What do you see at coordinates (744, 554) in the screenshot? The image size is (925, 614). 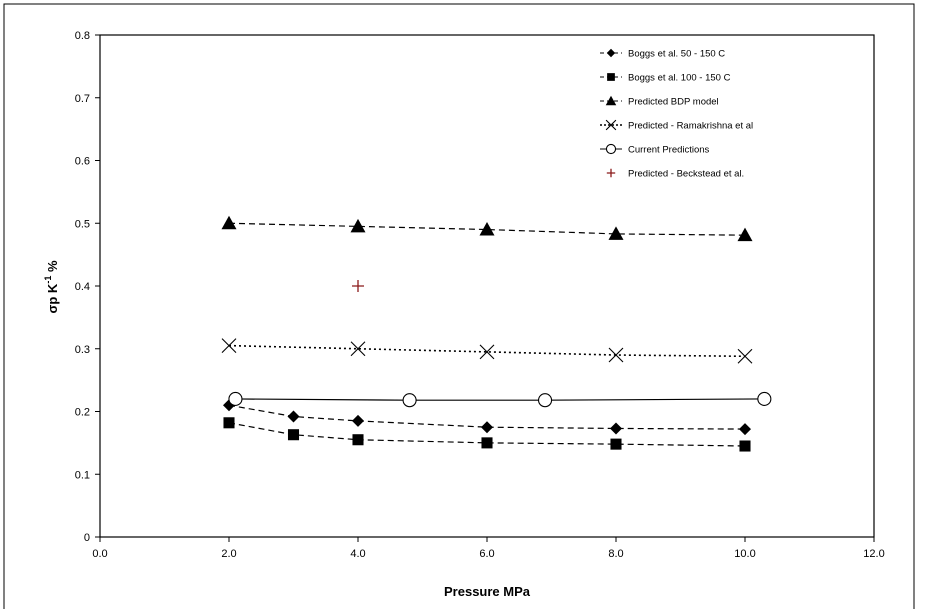 I see `x-tick-label: 10.0` at bounding box center [744, 554].